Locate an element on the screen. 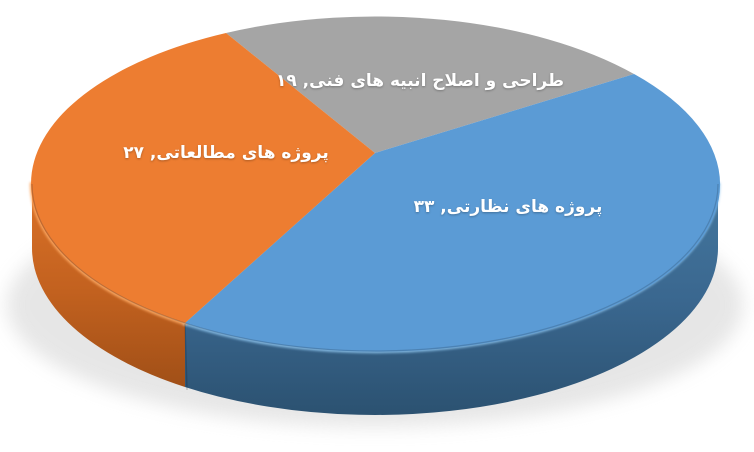 The width and height of the screenshot is (754, 452). data-label-nezarati: پروژه های نظارتی, ۳۳ is located at coordinates (508, 207).